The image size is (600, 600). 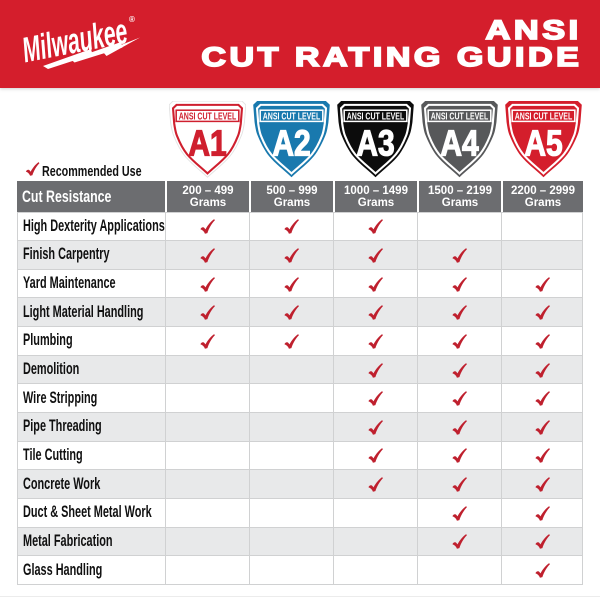 I want to click on svg-text: A2, so click(x=291, y=144).